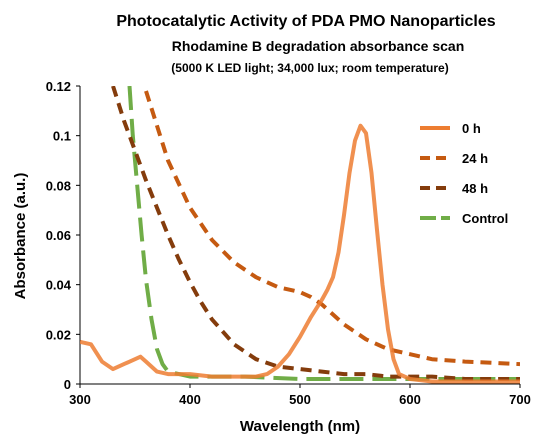 Image resolution: width=550 pixels, height=444 pixels. What do you see at coordinates (475, 158) in the screenshot?
I see `legend-label: 24 h` at bounding box center [475, 158].